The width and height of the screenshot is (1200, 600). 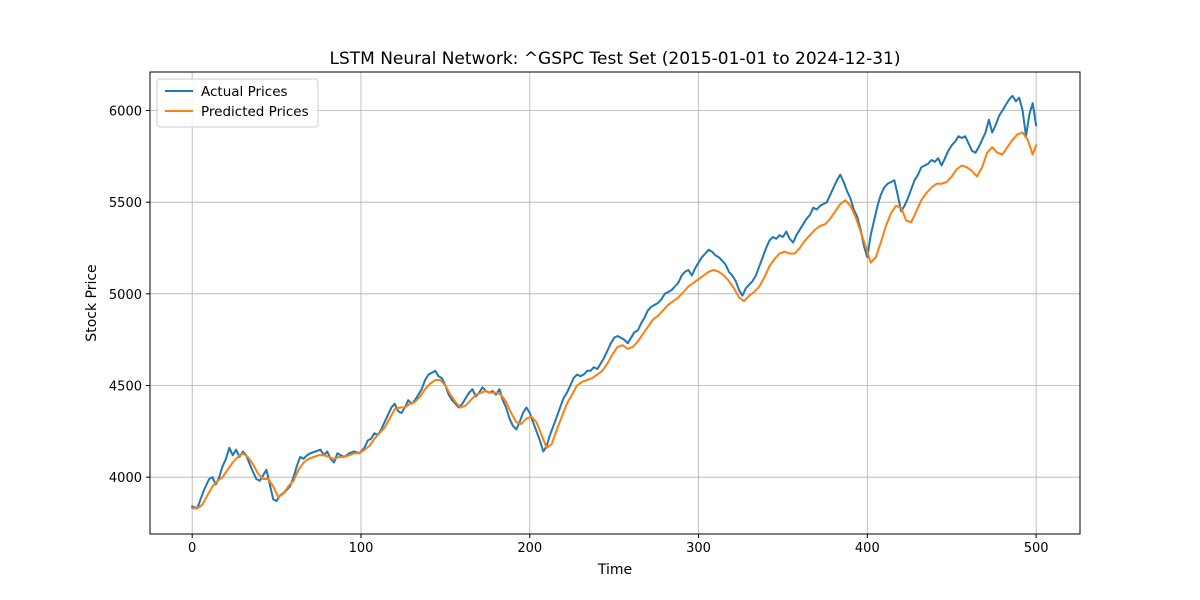 What do you see at coordinates (1036, 548) in the screenshot?
I see `x-tick-label: 500` at bounding box center [1036, 548].